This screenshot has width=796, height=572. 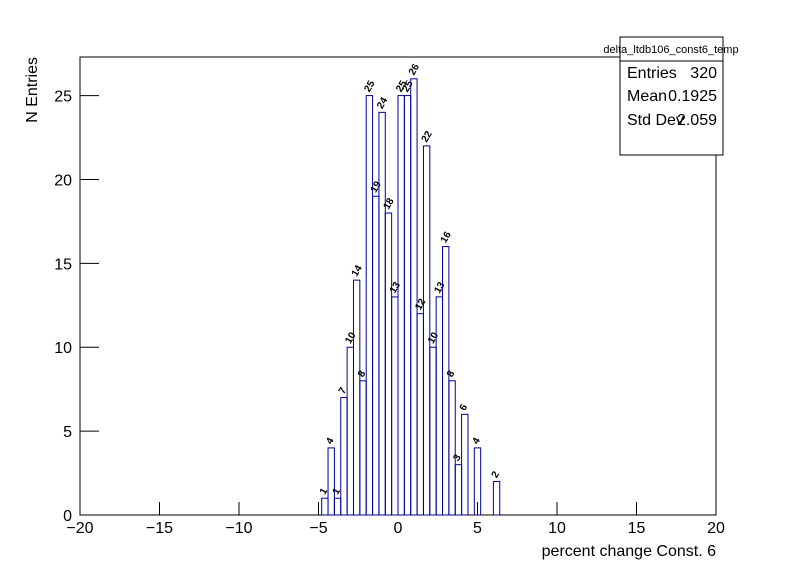 What do you see at coordinates (63, 348) in the screenshot?
I see `y-tick-label: 10` at bounding box center [63, 348].